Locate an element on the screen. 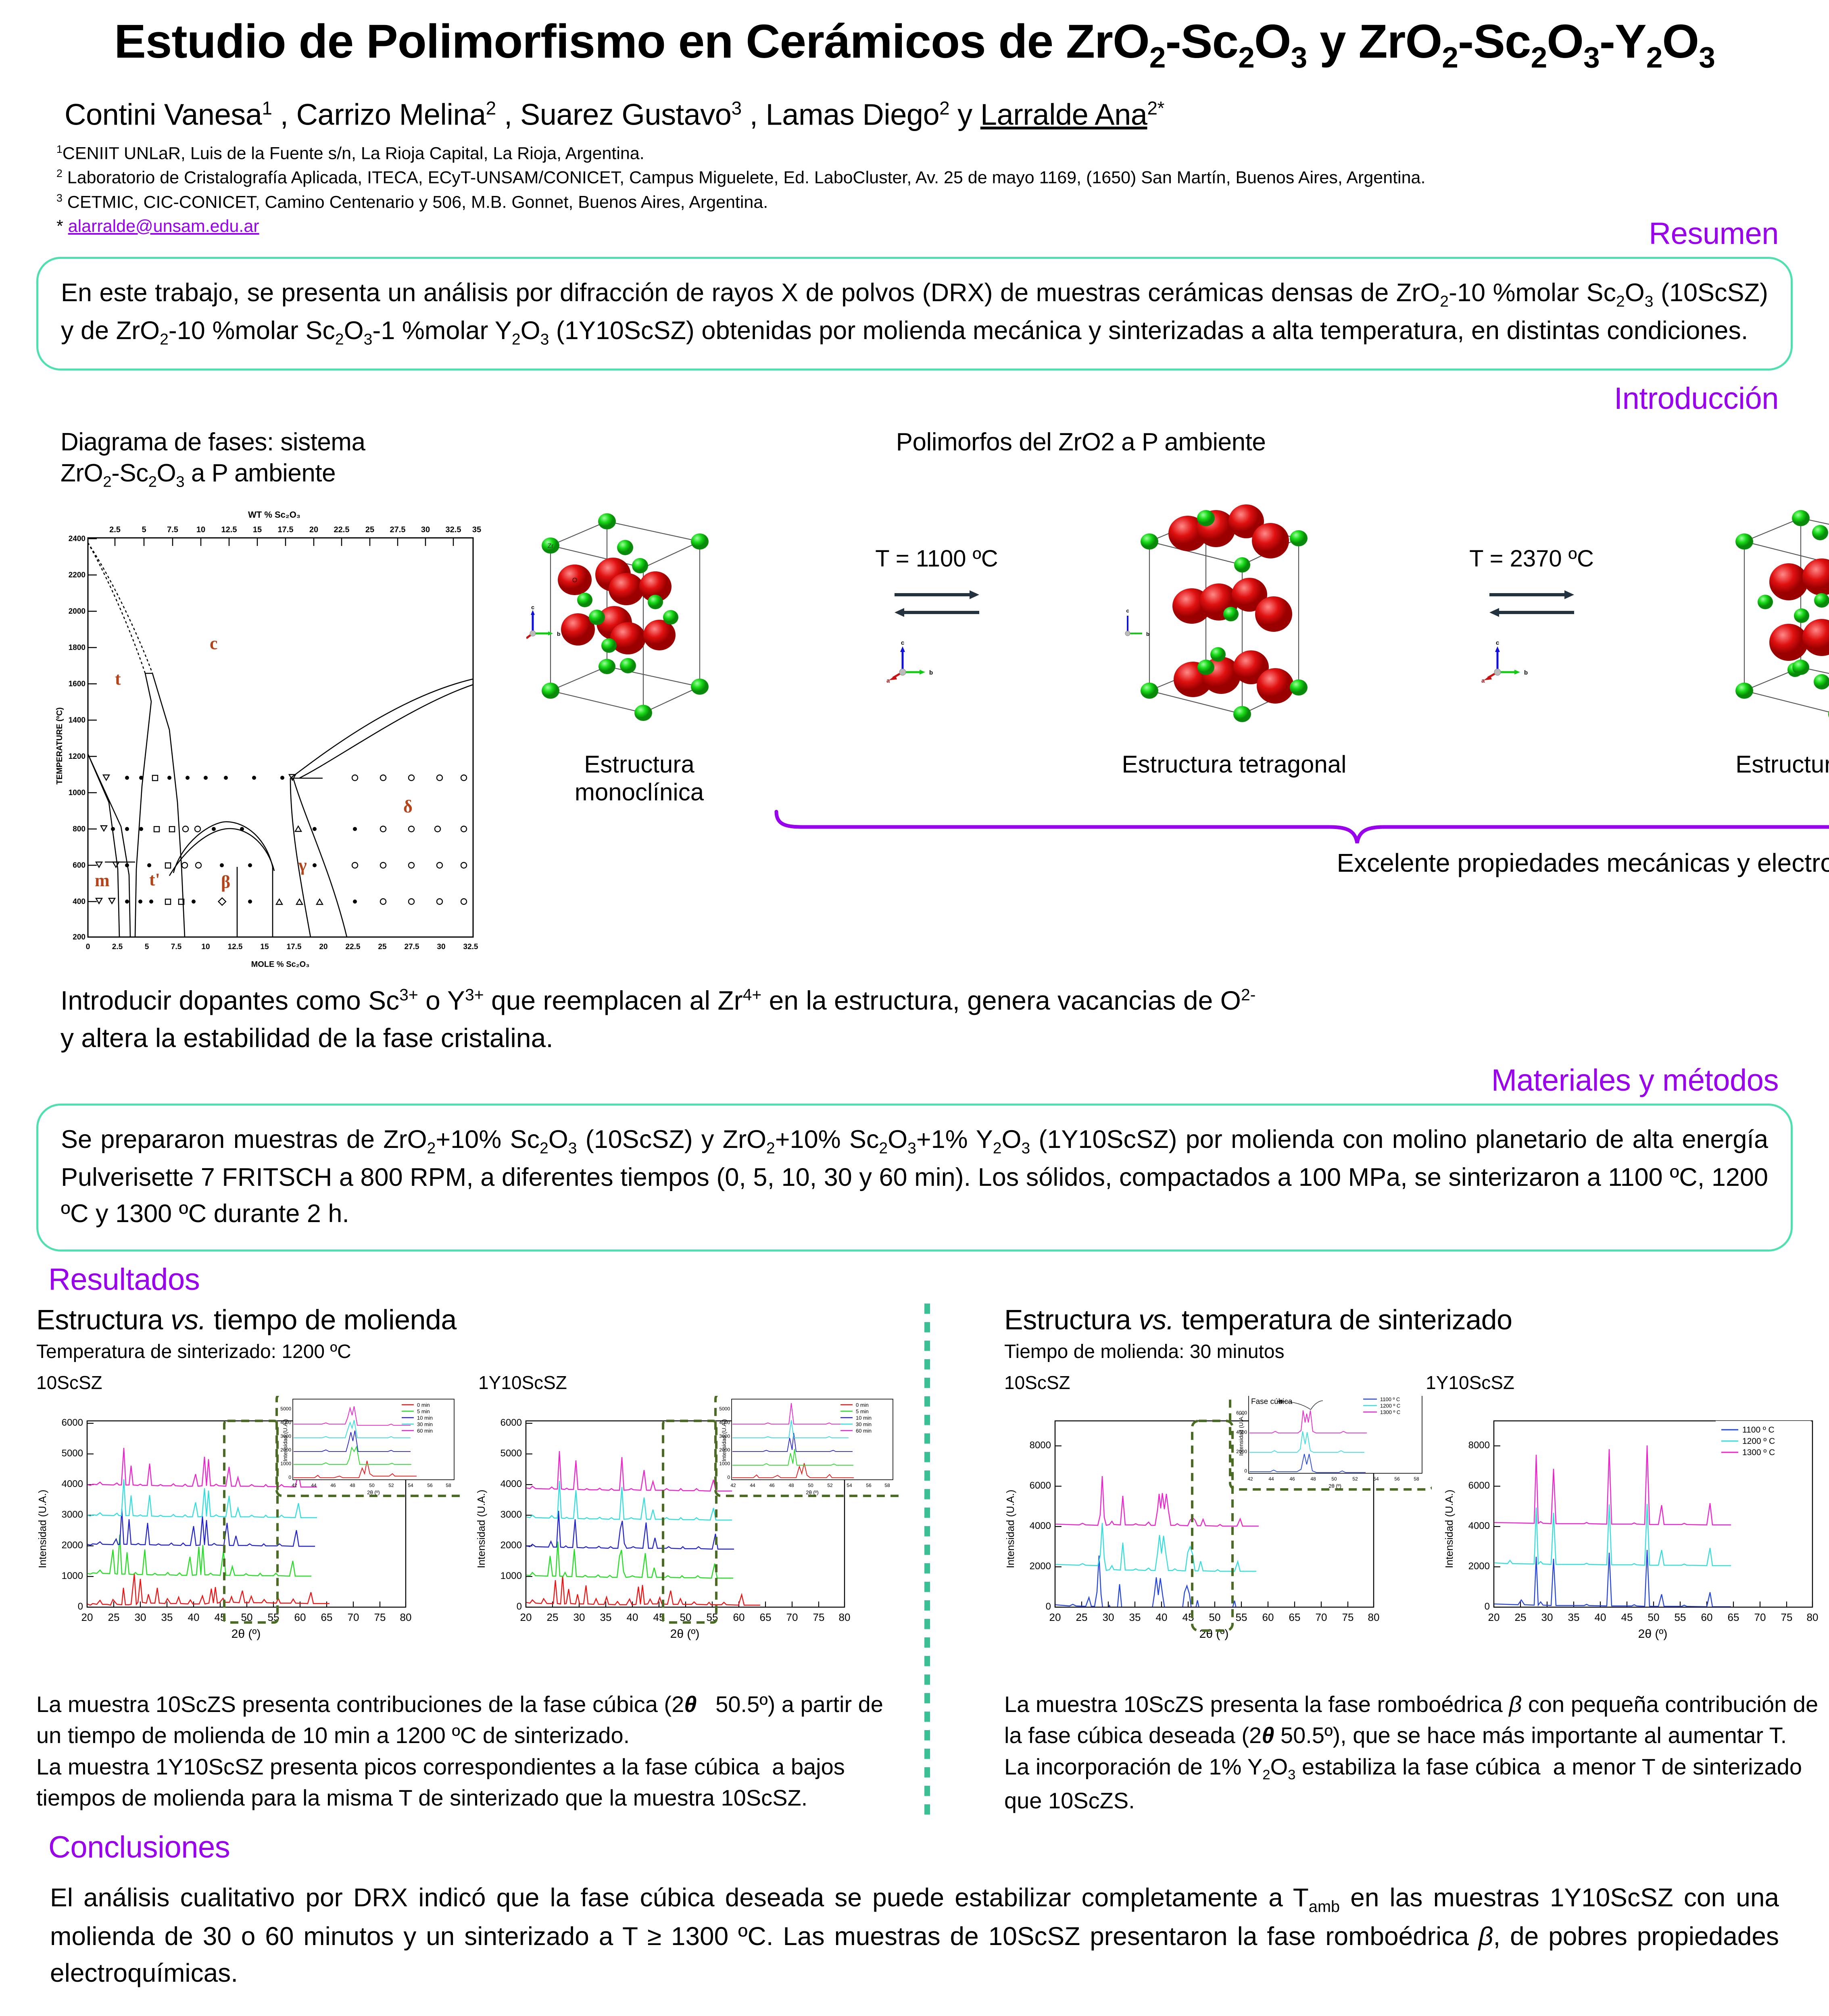 This screenshot has height=2016, width=1829. curly-brace-icon is located at coordinates (1301, 827).